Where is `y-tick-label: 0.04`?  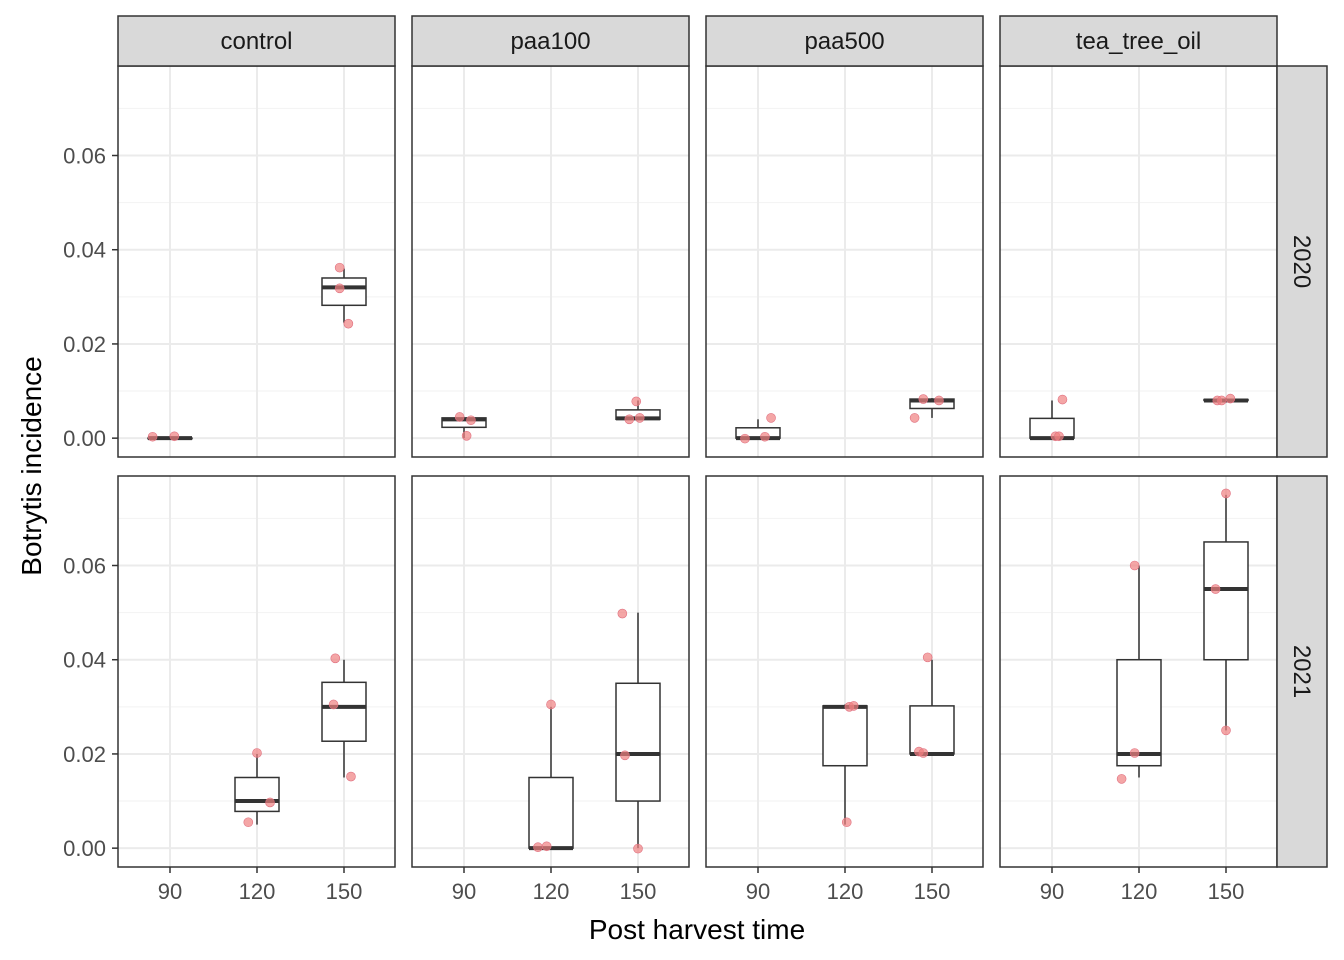
y-tick-label: 0.04 is located at coordinates (84, 660).